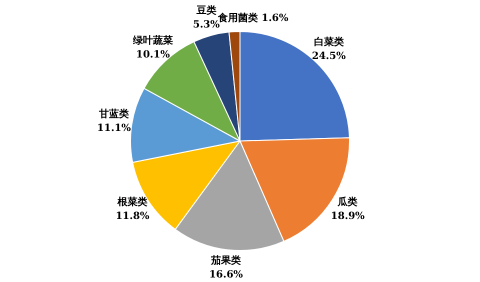  Describe the element at coordinates (329, 42) in the screenshot. I see `slice-label: 白菜类` at that location.